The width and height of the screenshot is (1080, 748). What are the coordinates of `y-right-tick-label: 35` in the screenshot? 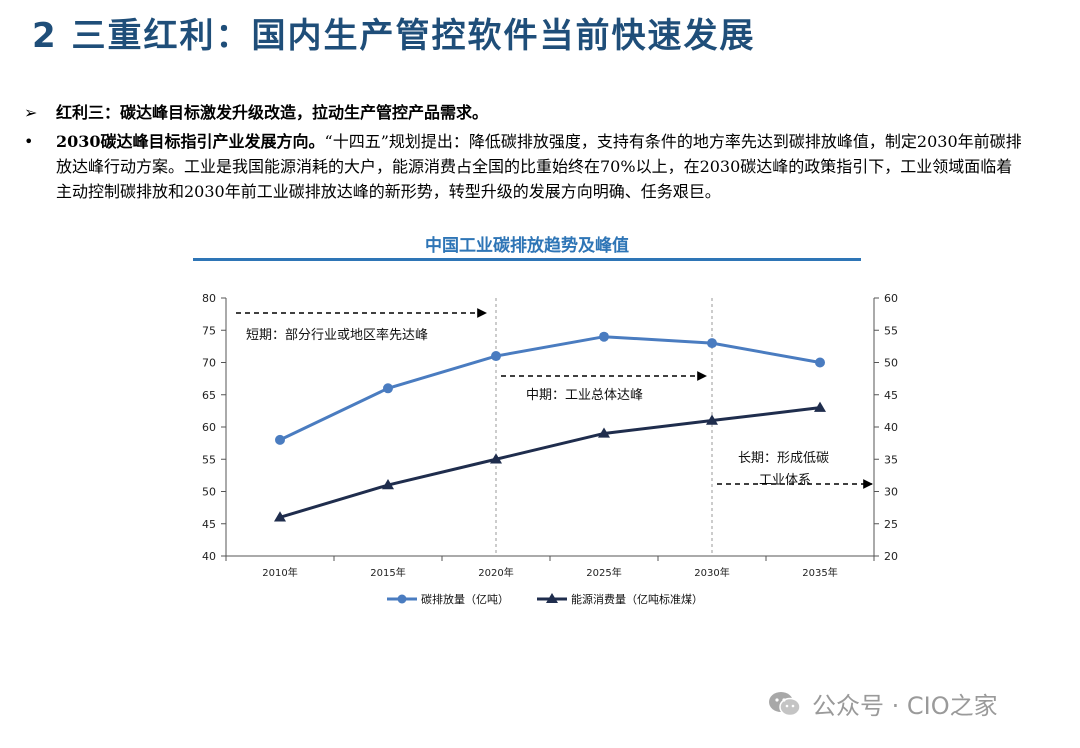 It's located at (891, 459).